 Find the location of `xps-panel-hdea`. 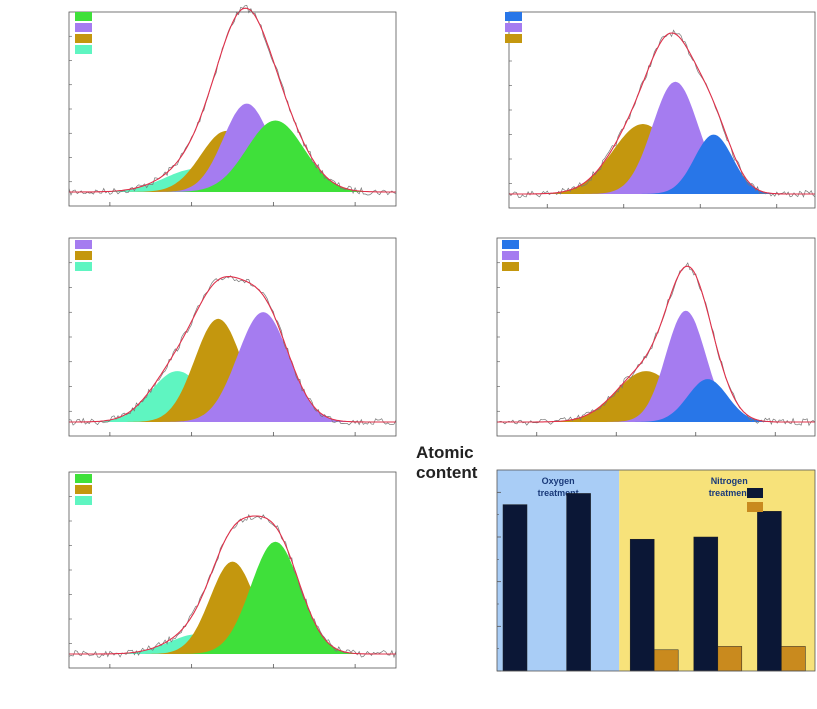

xps-panel-hdea is located at coordinates (232, 570).